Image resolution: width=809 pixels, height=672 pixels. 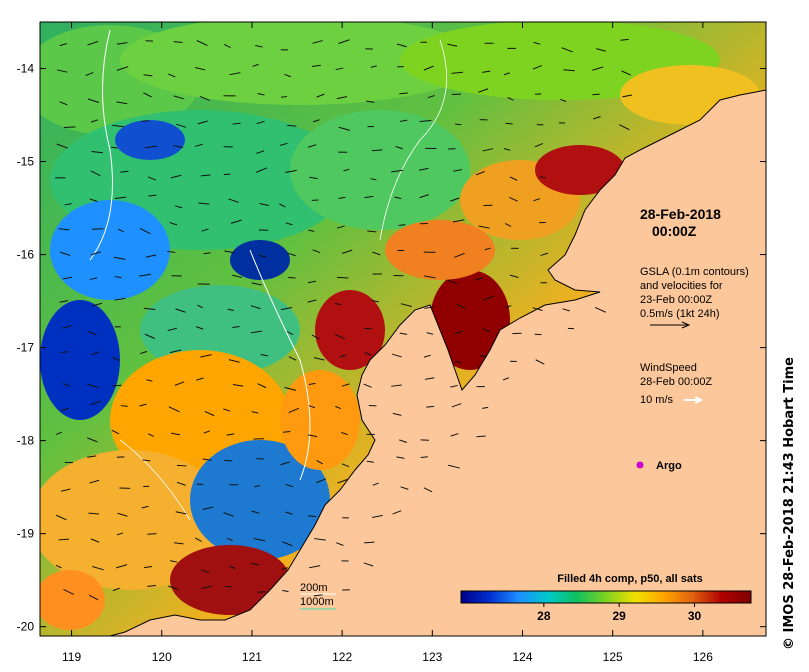 I want to click on depth-legend-200m: 200m, so click(x=314, y=588).